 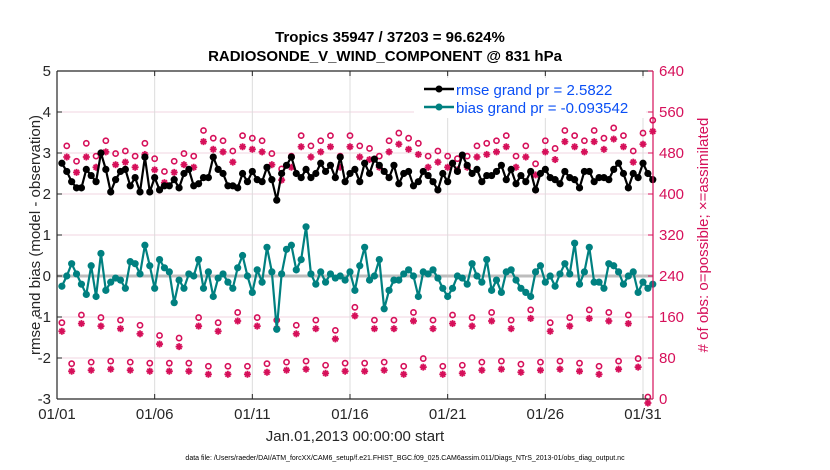 I want to click on y-axis-label-right: # of obs: o=possible; ×=assimilated, so click(x=703, y=235).